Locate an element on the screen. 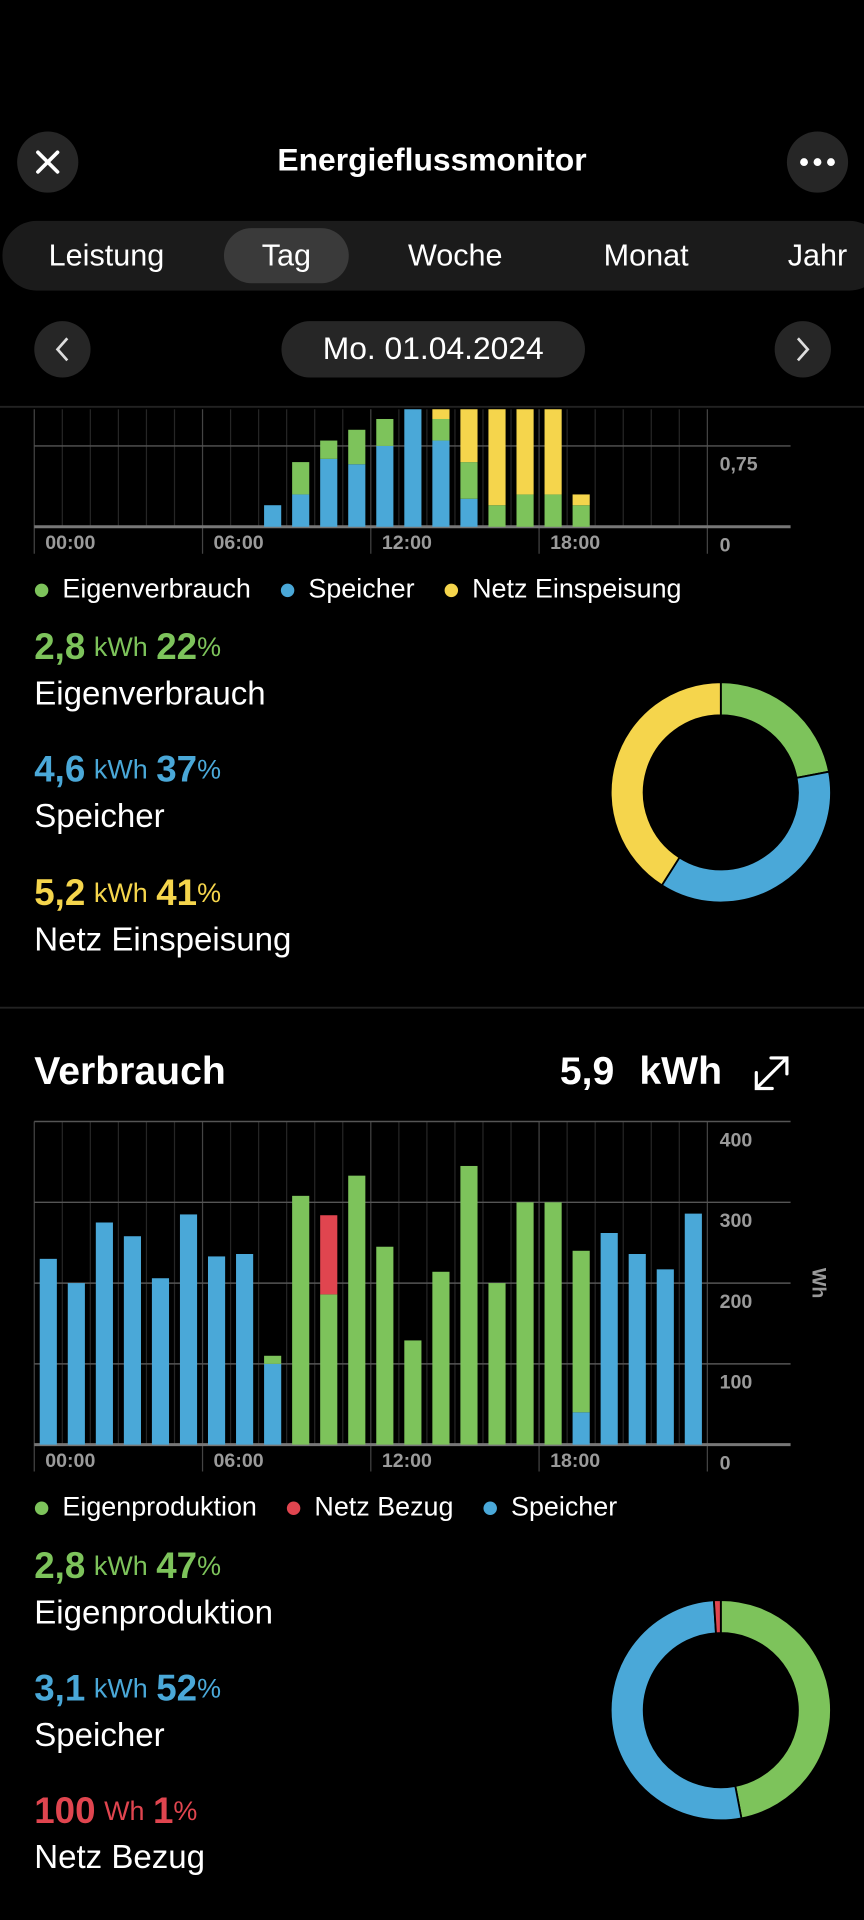  percent: 52 is located at coordinates (176, 1687).